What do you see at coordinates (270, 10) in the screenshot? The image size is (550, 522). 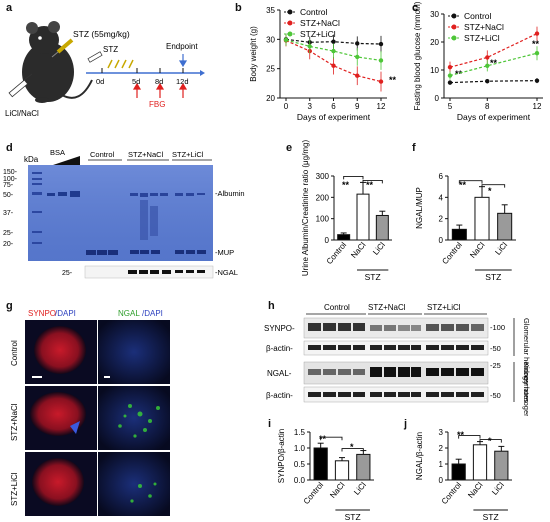 I see `b-ytick: 35` at bounding box center [270, 10].